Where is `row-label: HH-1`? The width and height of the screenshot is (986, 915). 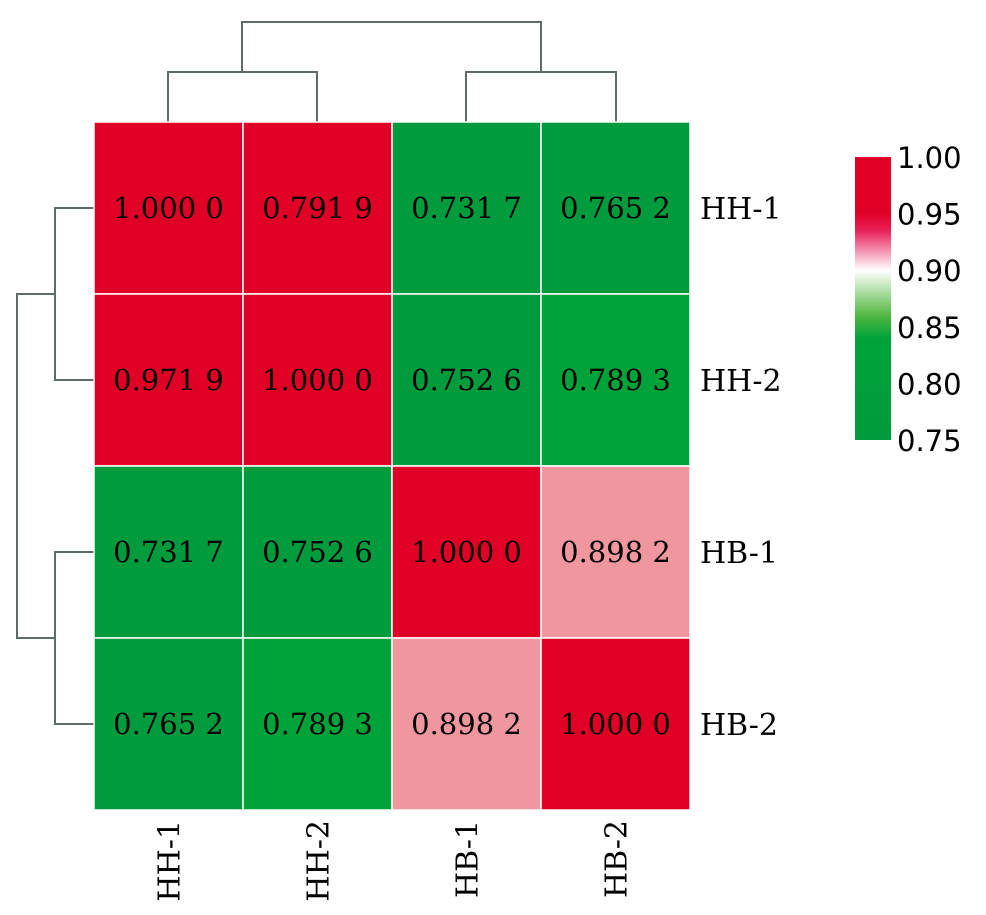
row-label: HH-1 is located at coordinates (741, 209).